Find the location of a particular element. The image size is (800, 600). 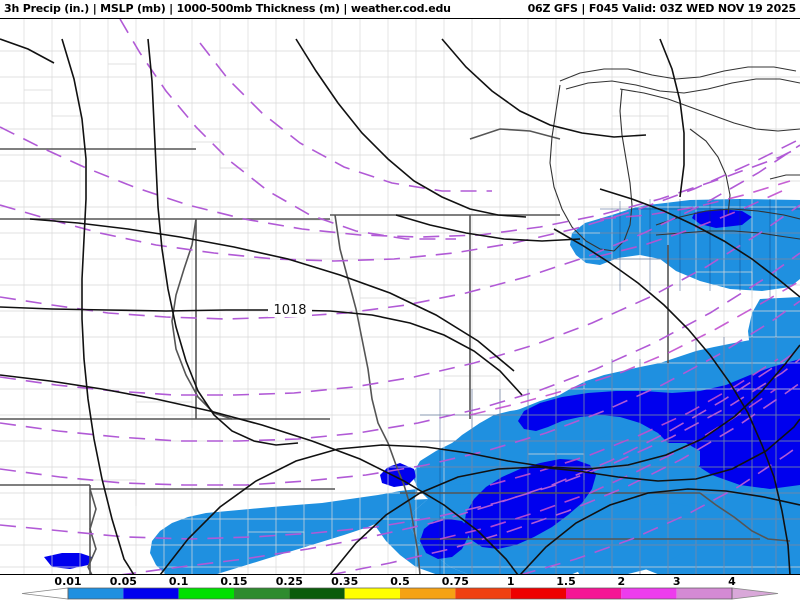

precip-region-dark-ohio-valley is located at coordinates (659, 424).